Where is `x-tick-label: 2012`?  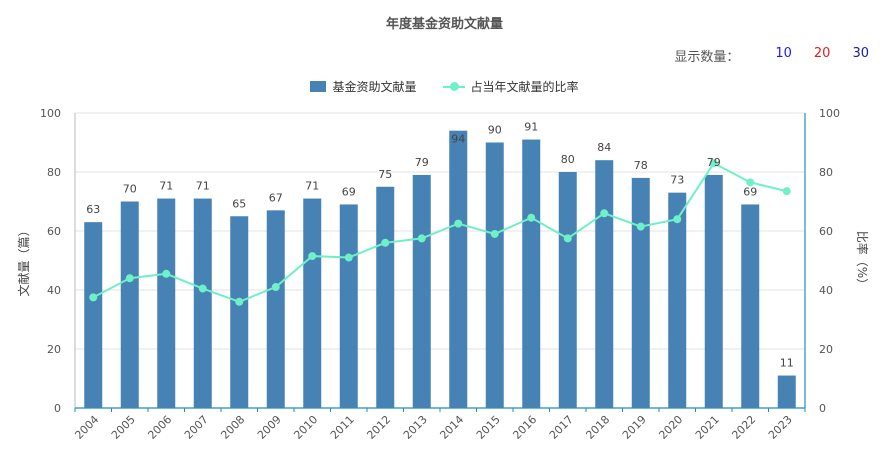
x-tick-label: 2012 is located at coordinates (378, 427).